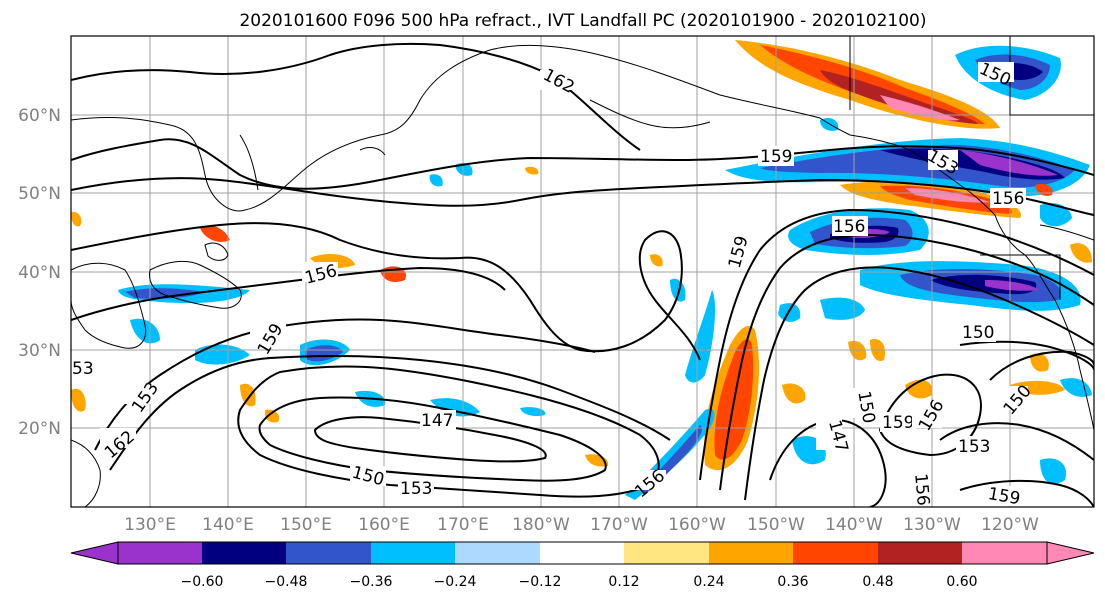  I want to click on lon-label: 160°W, so click(697, 525).